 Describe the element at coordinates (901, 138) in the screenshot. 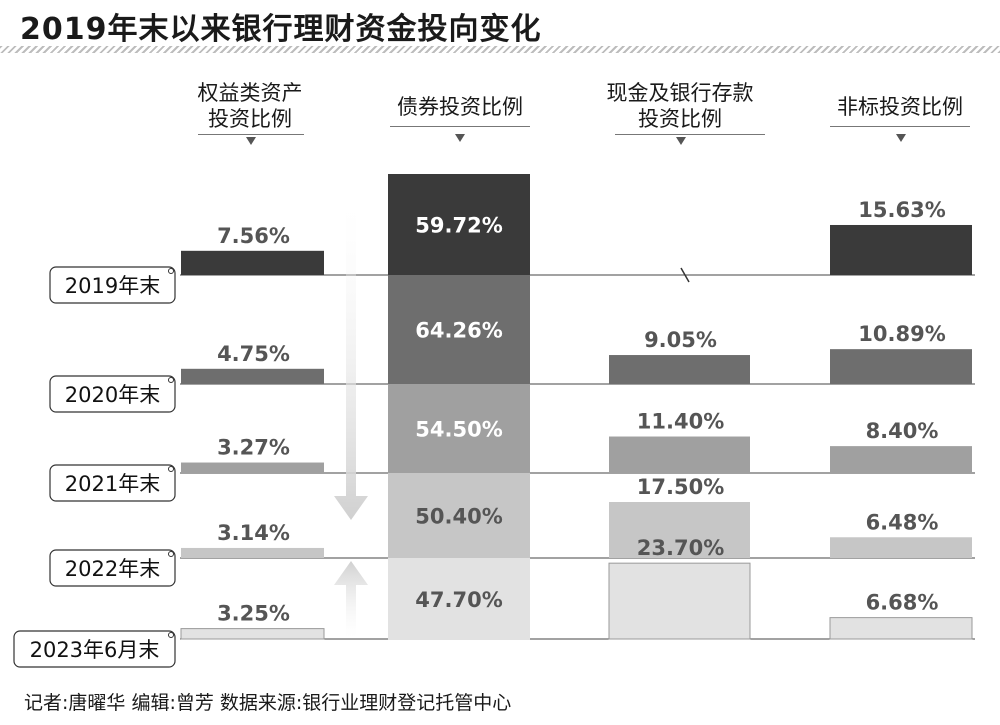

I see `header-nonstandard-arrow-icon` at that location.